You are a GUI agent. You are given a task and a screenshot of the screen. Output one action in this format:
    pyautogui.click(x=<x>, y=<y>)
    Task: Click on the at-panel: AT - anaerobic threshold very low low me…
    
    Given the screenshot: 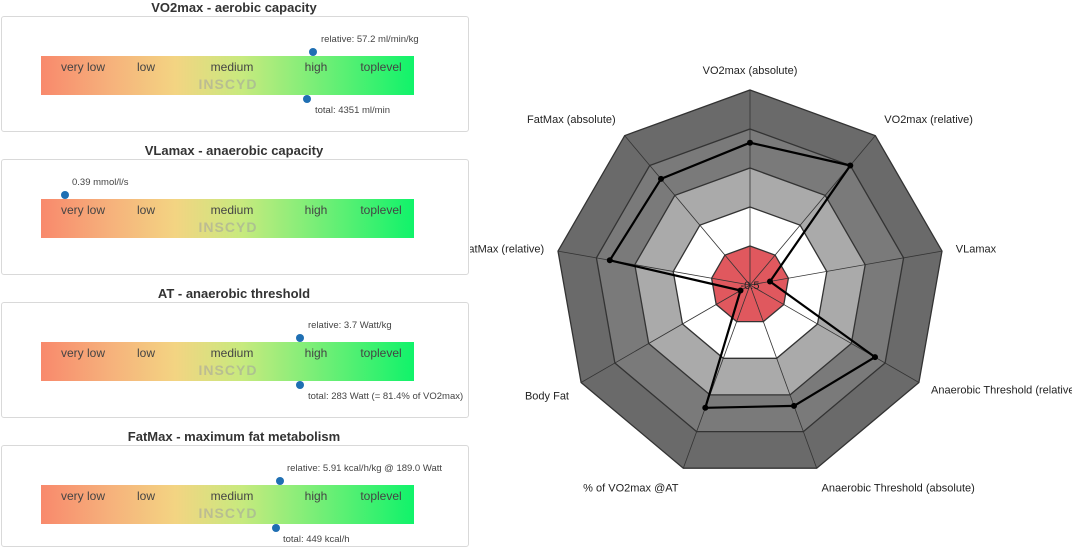 What is the action you would take?
    pyautogui.click(x=234, y=356)
    